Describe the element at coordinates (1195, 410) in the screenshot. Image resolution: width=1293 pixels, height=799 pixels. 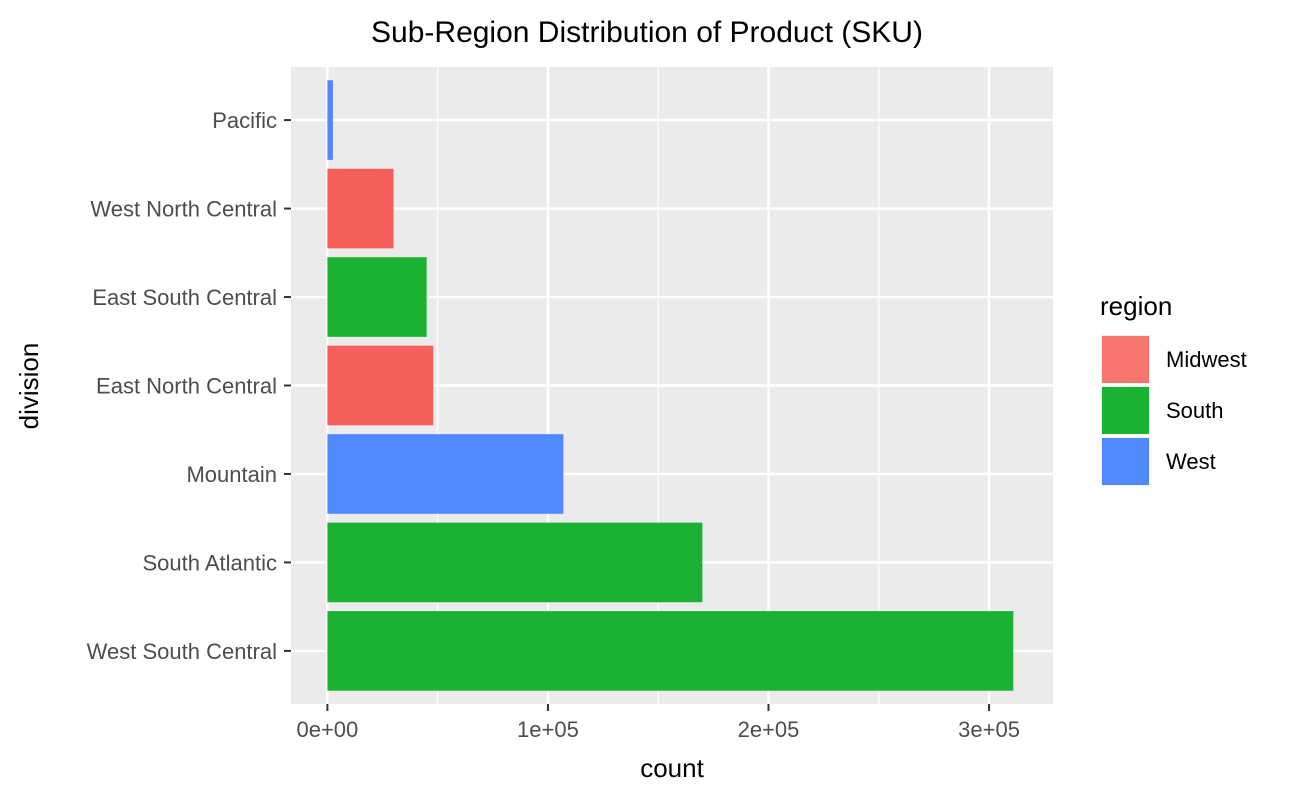
I see `legend-label: South` at that location.